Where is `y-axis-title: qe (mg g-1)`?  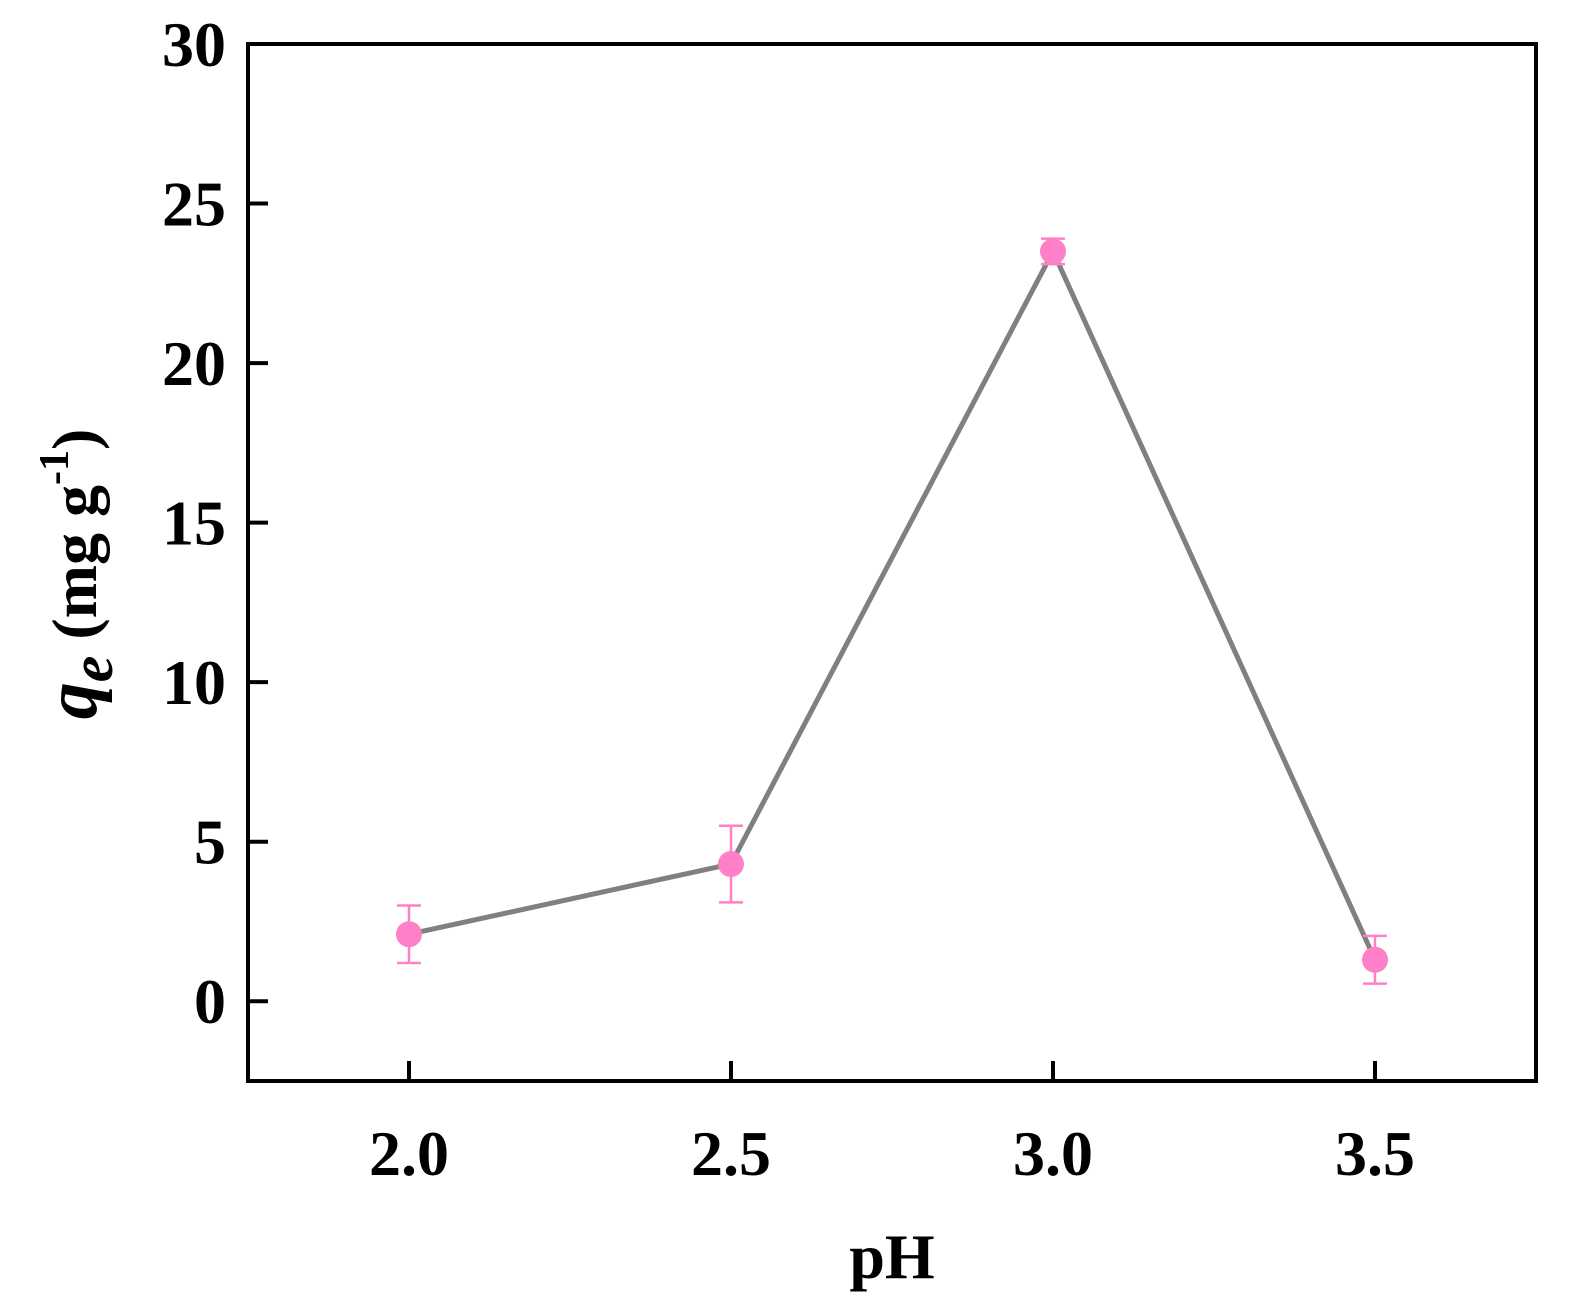 y-axis-title: qe (mg g-1) is located at coordinates (78, 574).